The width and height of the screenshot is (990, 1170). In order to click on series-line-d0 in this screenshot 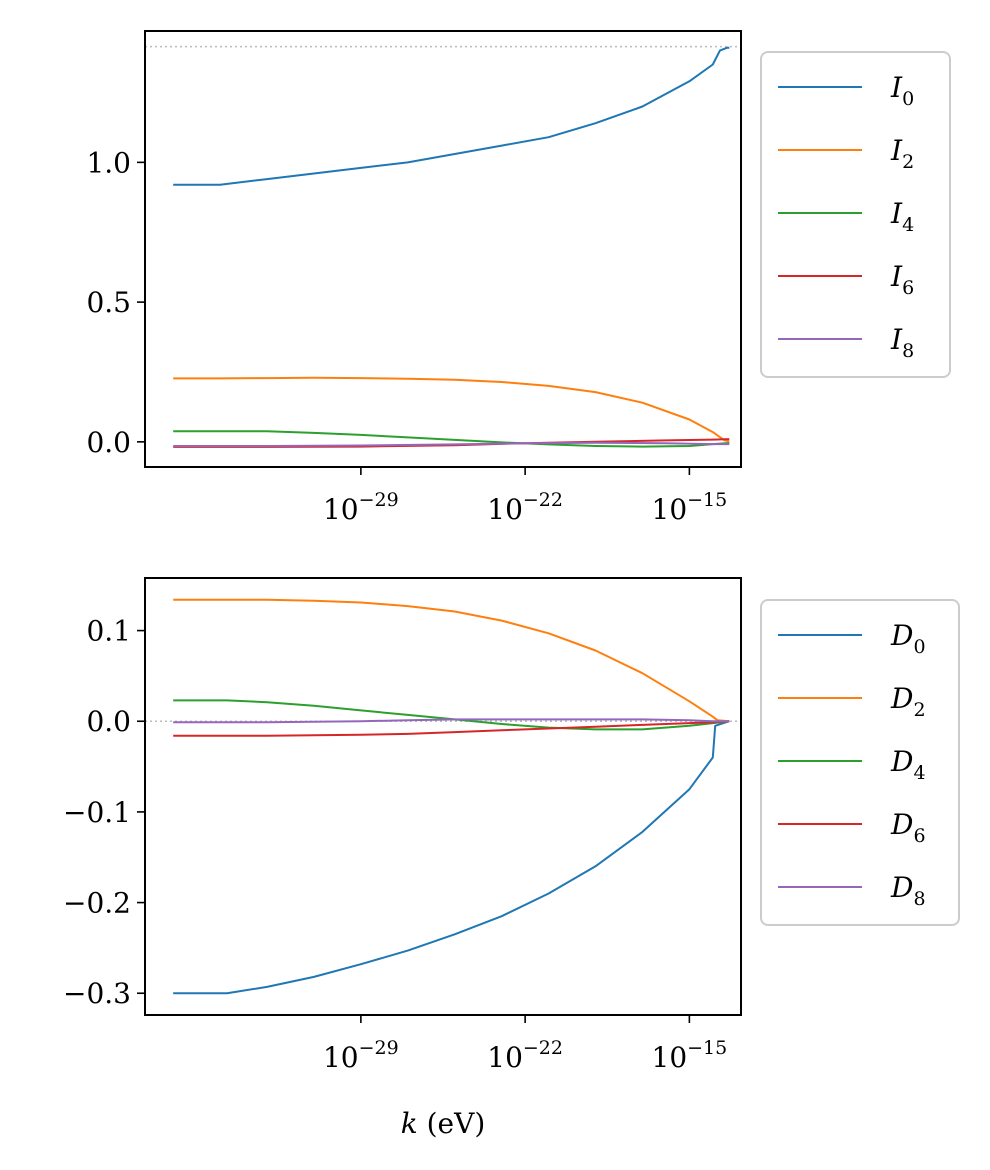, I will do `click(451, 857)`.